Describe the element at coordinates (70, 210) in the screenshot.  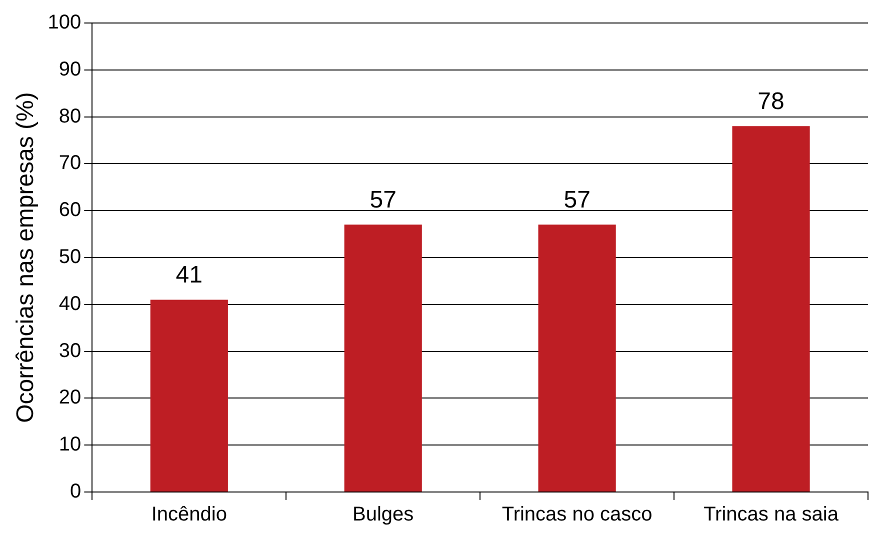
I see `y-tick-label: 60` at that location.